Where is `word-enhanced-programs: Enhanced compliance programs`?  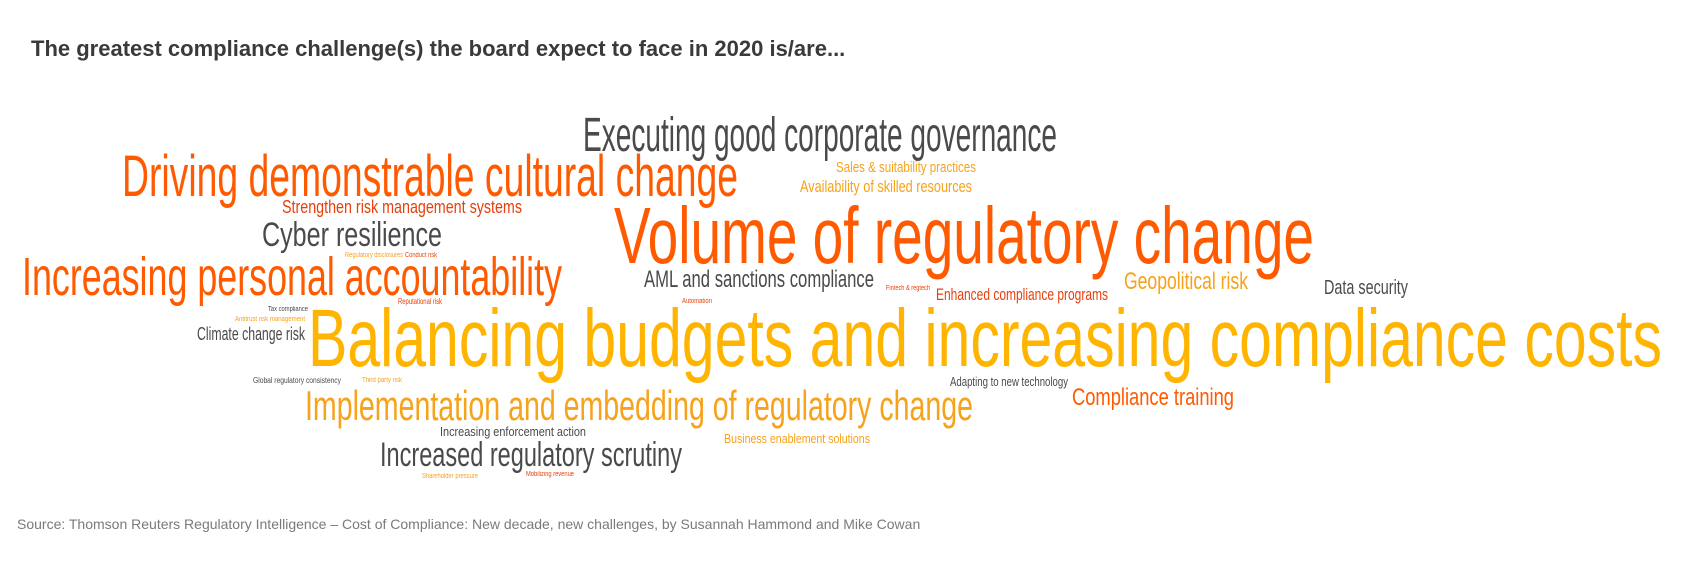 word-enhanced-programs: Enhanced compliance programs is located at coordinates (1022, 294).